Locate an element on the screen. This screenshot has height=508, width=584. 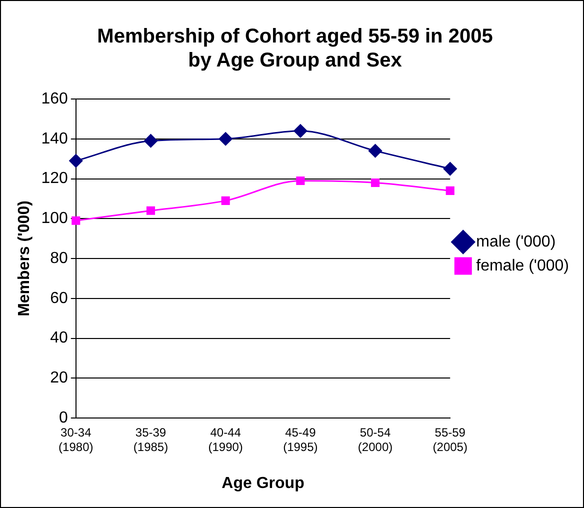
y-tick-label: 160 is located at coordinates (54, 99).